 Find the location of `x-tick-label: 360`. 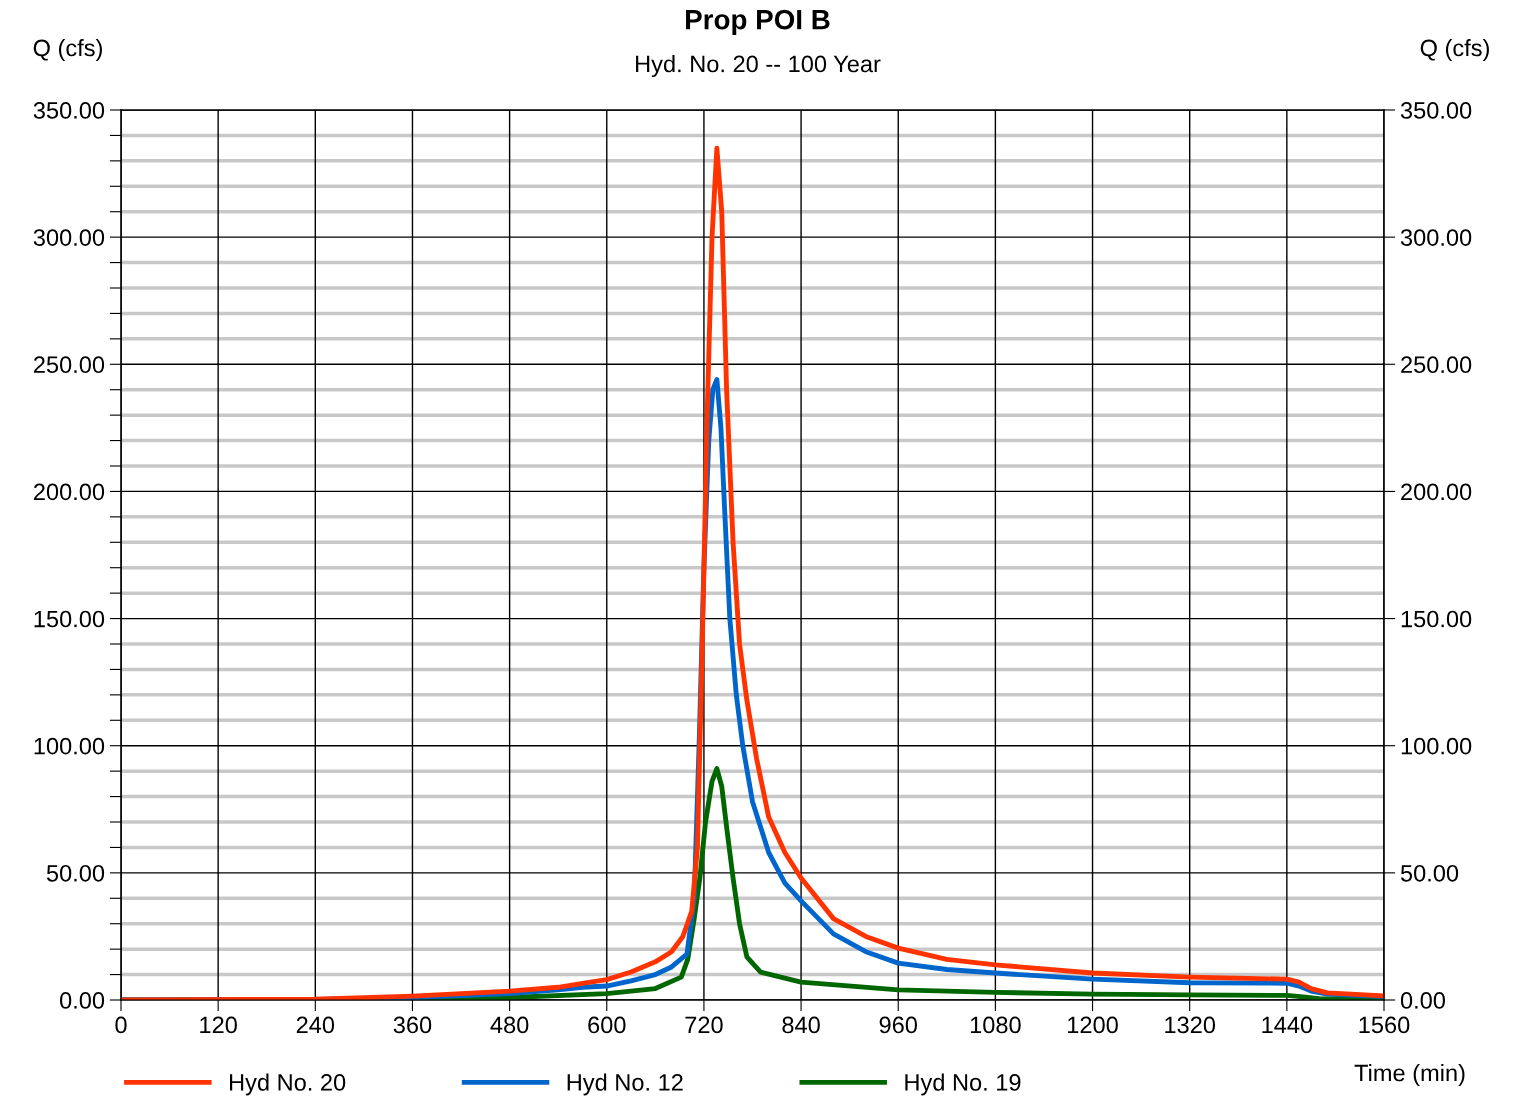

x-tick-label: 360 is located at coordinates (412, 1025).